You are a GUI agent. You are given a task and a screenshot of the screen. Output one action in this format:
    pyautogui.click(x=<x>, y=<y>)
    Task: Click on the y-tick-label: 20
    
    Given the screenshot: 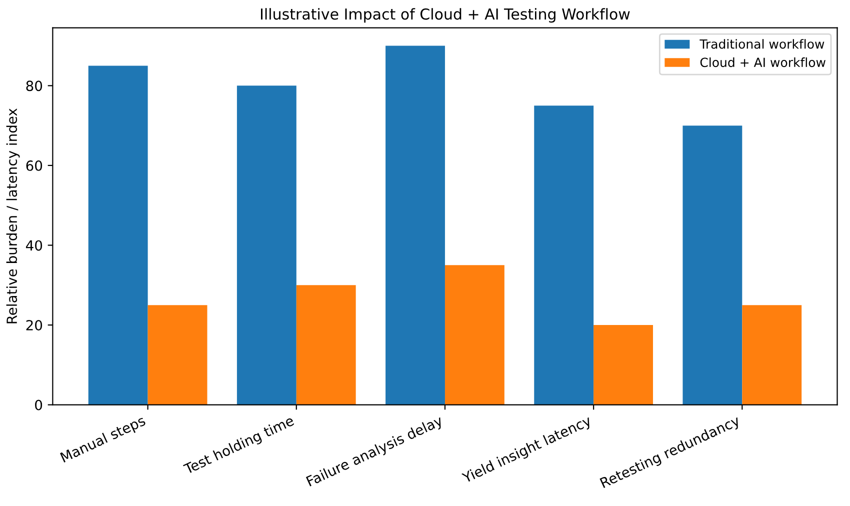 What is the action you would take?
    pyautogui.click(x=34, y=325)
    